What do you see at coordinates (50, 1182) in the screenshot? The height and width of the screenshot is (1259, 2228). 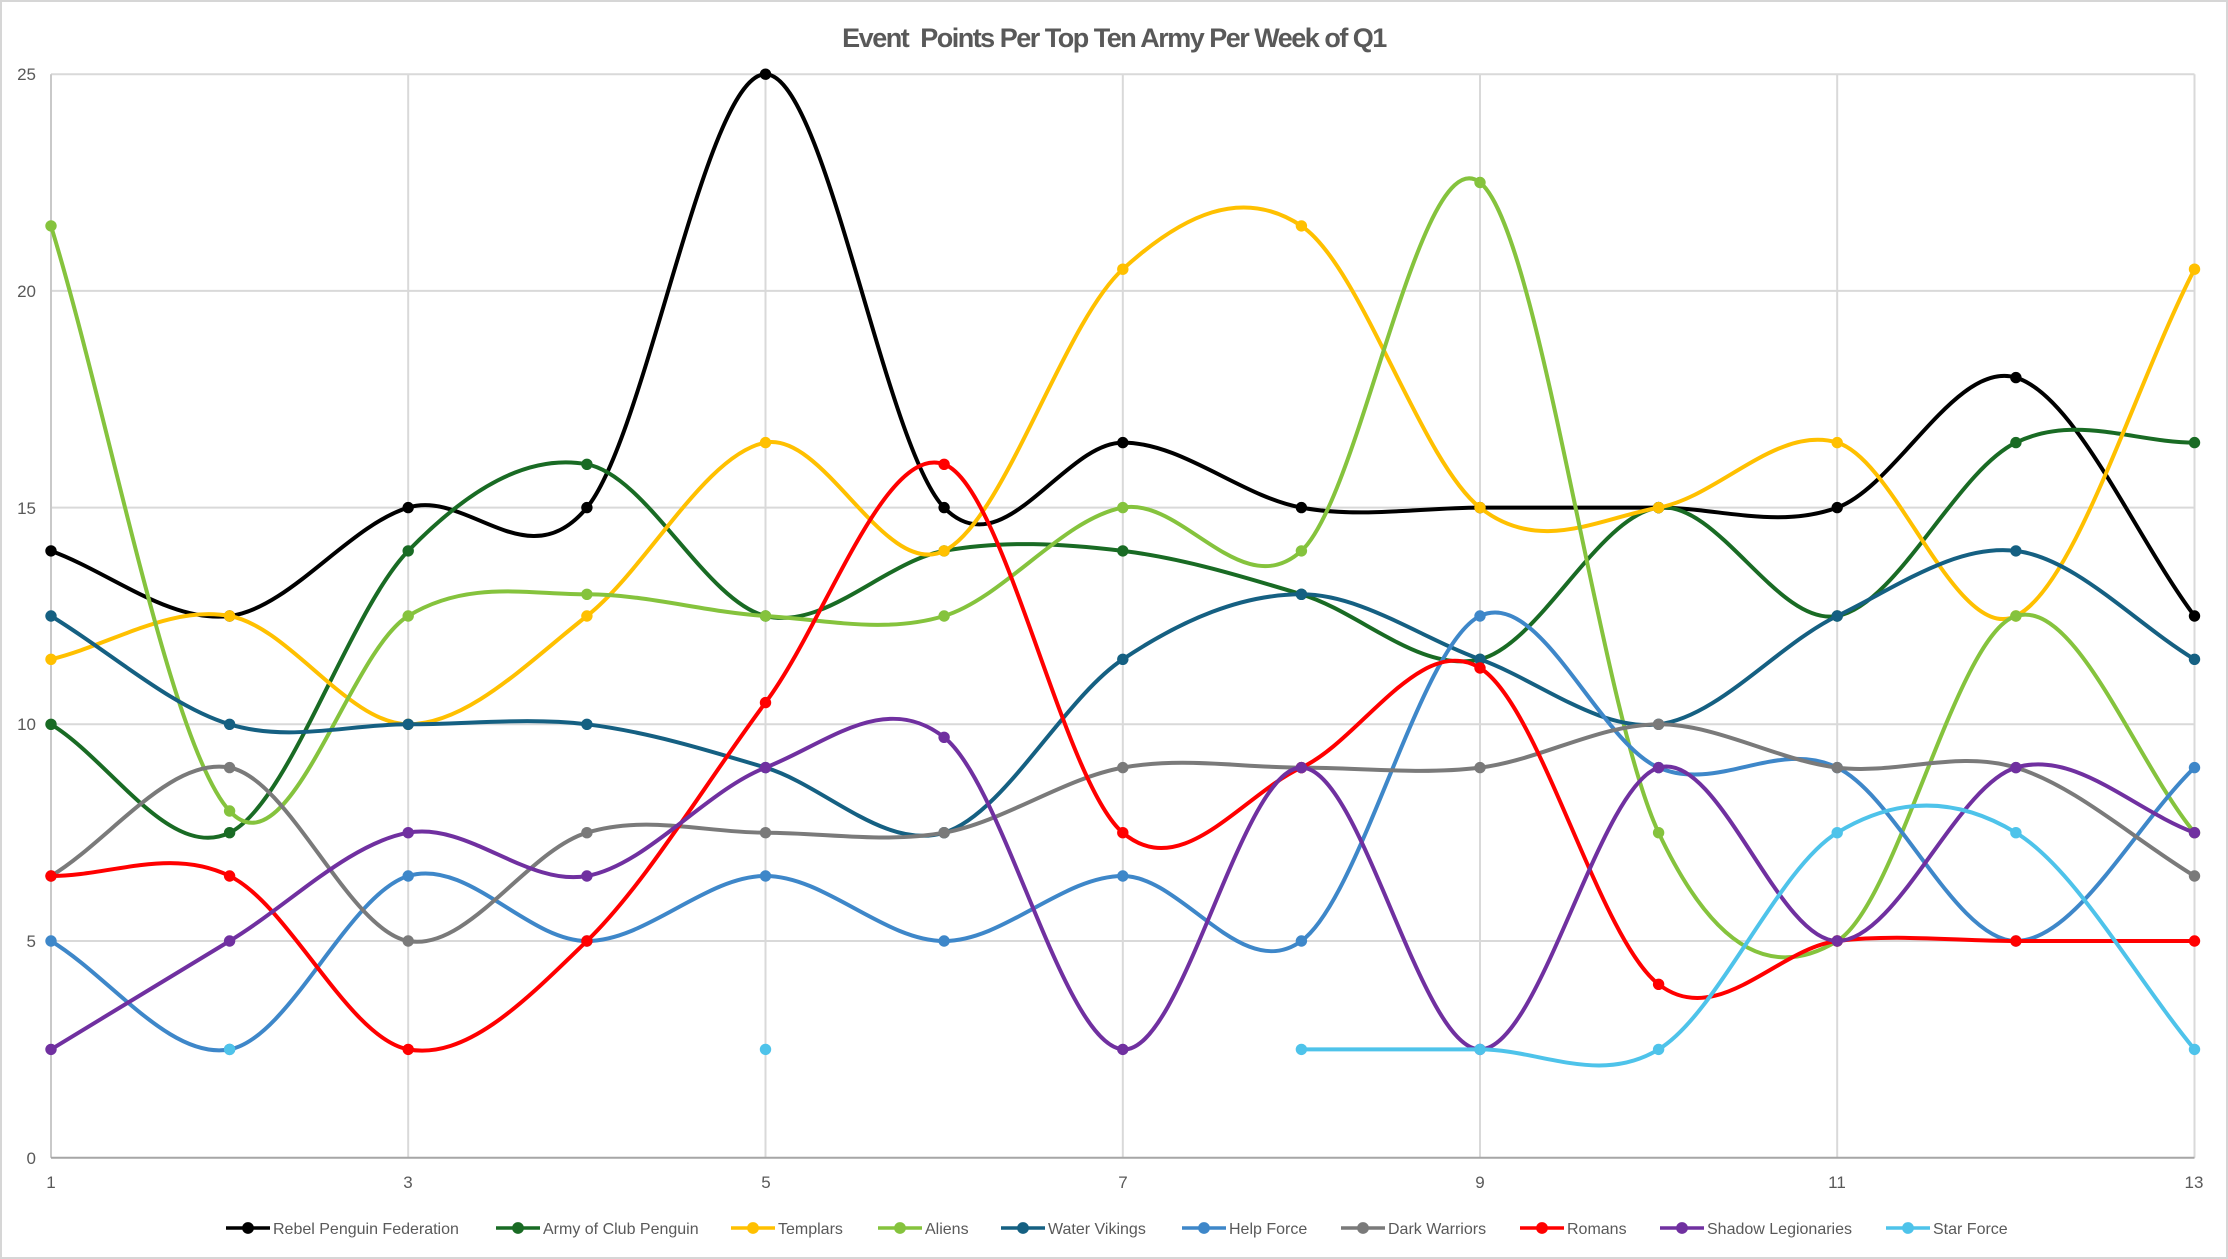 I see `svg-text: 1` at bounding box center [50, 1182].